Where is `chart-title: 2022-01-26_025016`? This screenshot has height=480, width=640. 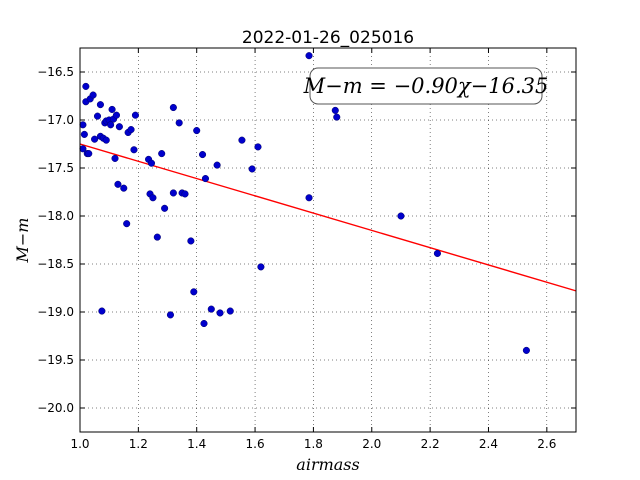
chart-title: 2022-01-26_025016 is located at coordinates (328, 38).